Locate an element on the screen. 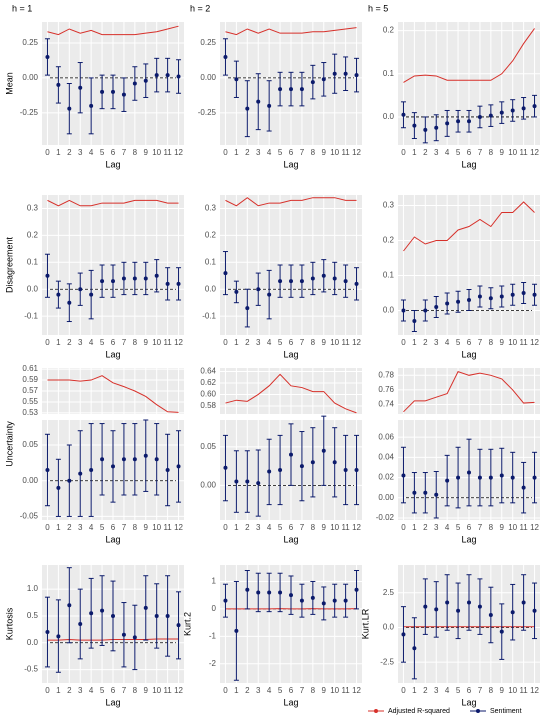 The height and width of the screenshot is (721, 548). y-tick-label: 0.74 is located at coordinates (386, 404).